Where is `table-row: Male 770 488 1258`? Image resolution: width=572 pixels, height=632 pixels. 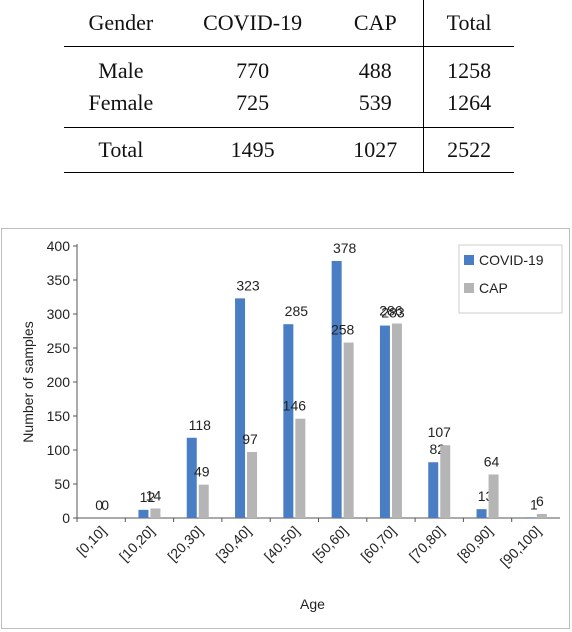
table-row: Male 770 488 1258 is located at coordinates (289, 66).